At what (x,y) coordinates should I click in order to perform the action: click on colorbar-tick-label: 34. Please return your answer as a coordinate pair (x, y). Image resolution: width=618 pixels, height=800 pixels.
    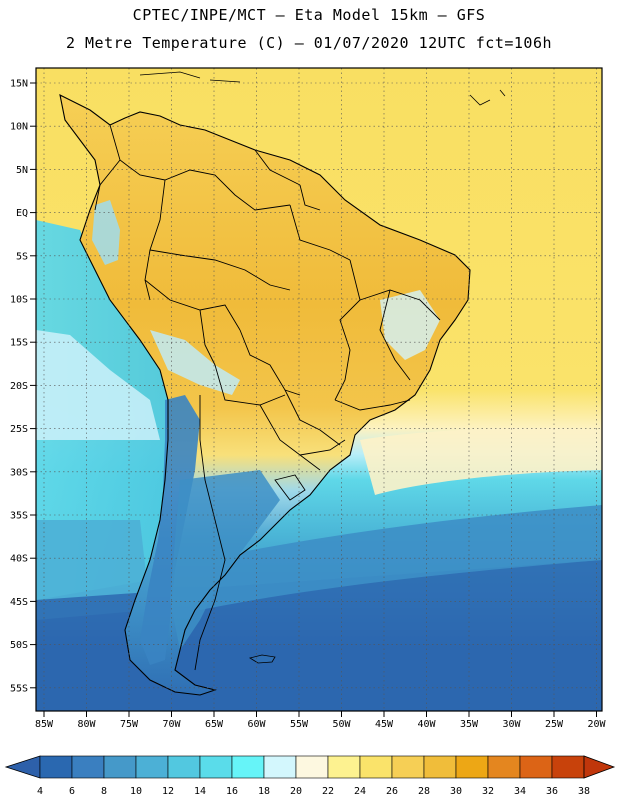
    Looking at the image, I should click on (520, 791).